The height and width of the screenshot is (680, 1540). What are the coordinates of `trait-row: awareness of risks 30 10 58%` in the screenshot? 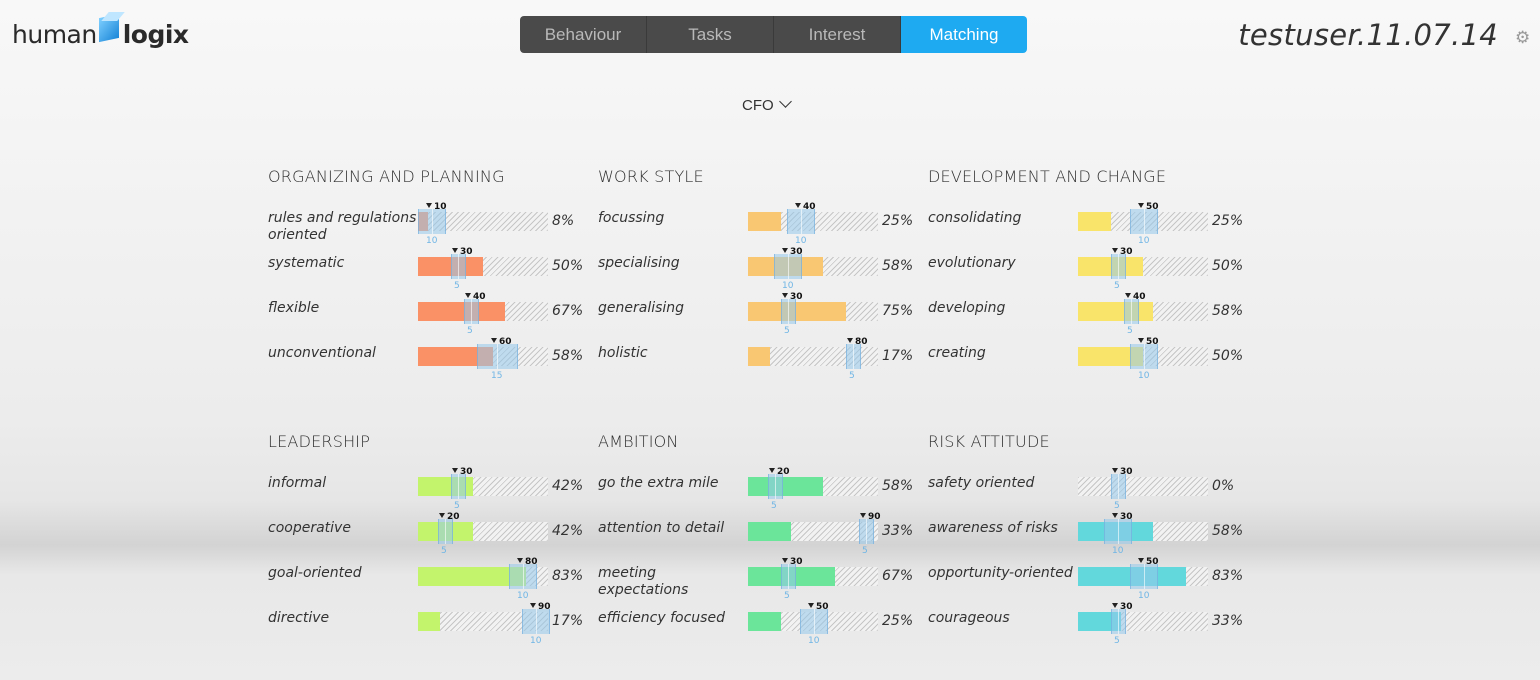 It's located at (1093, 539).